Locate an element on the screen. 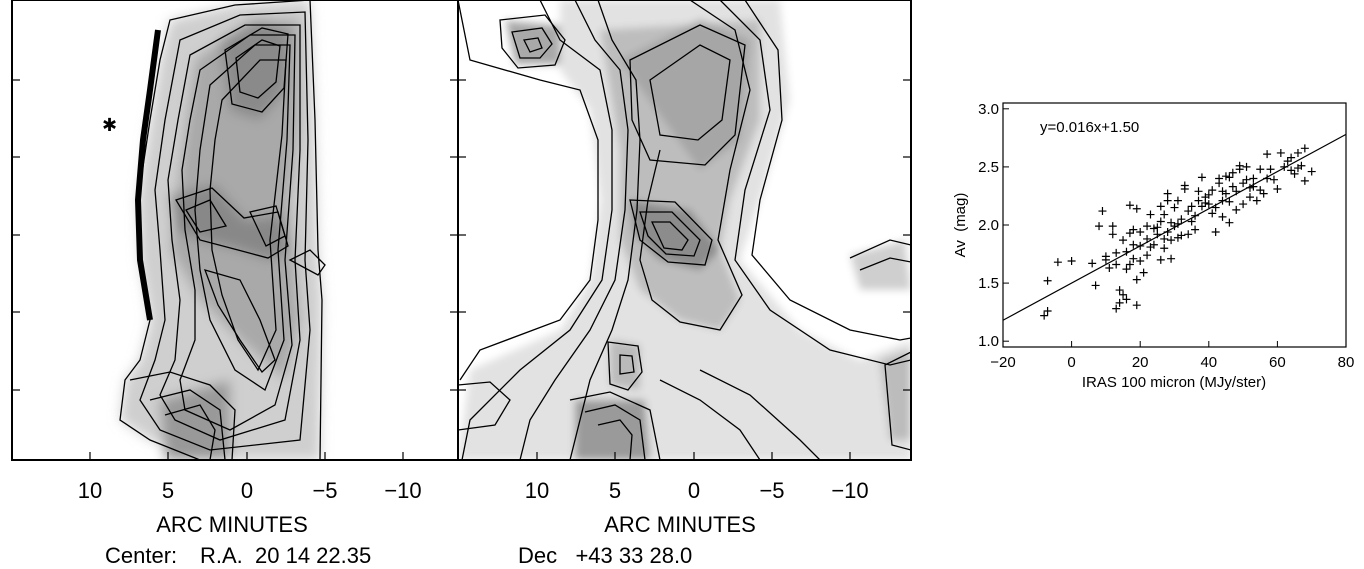 This screenshot has width=1364, height=569. middle-xtick-label: 10 is located at coordinates (537, 490).